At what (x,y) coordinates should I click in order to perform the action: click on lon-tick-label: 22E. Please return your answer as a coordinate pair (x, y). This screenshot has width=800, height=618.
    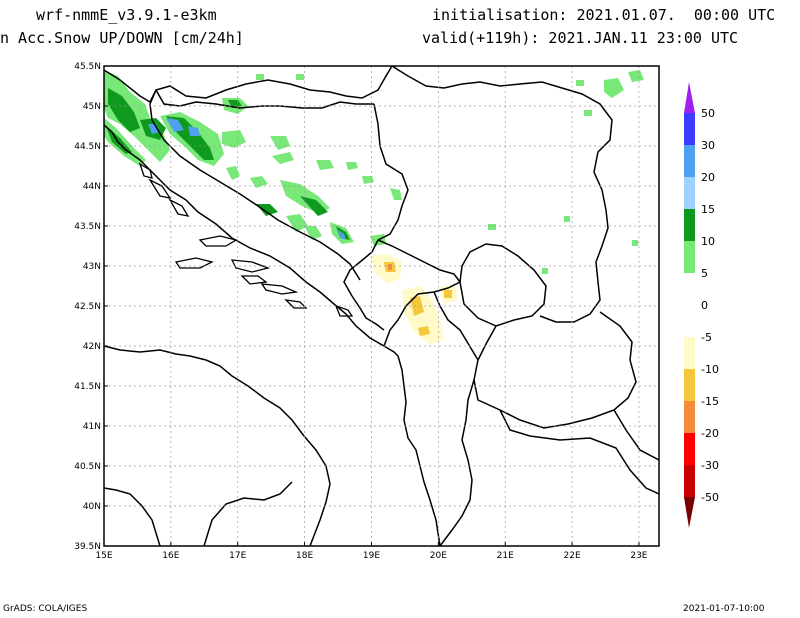
    Looking at the image, I should click on (572, 556).